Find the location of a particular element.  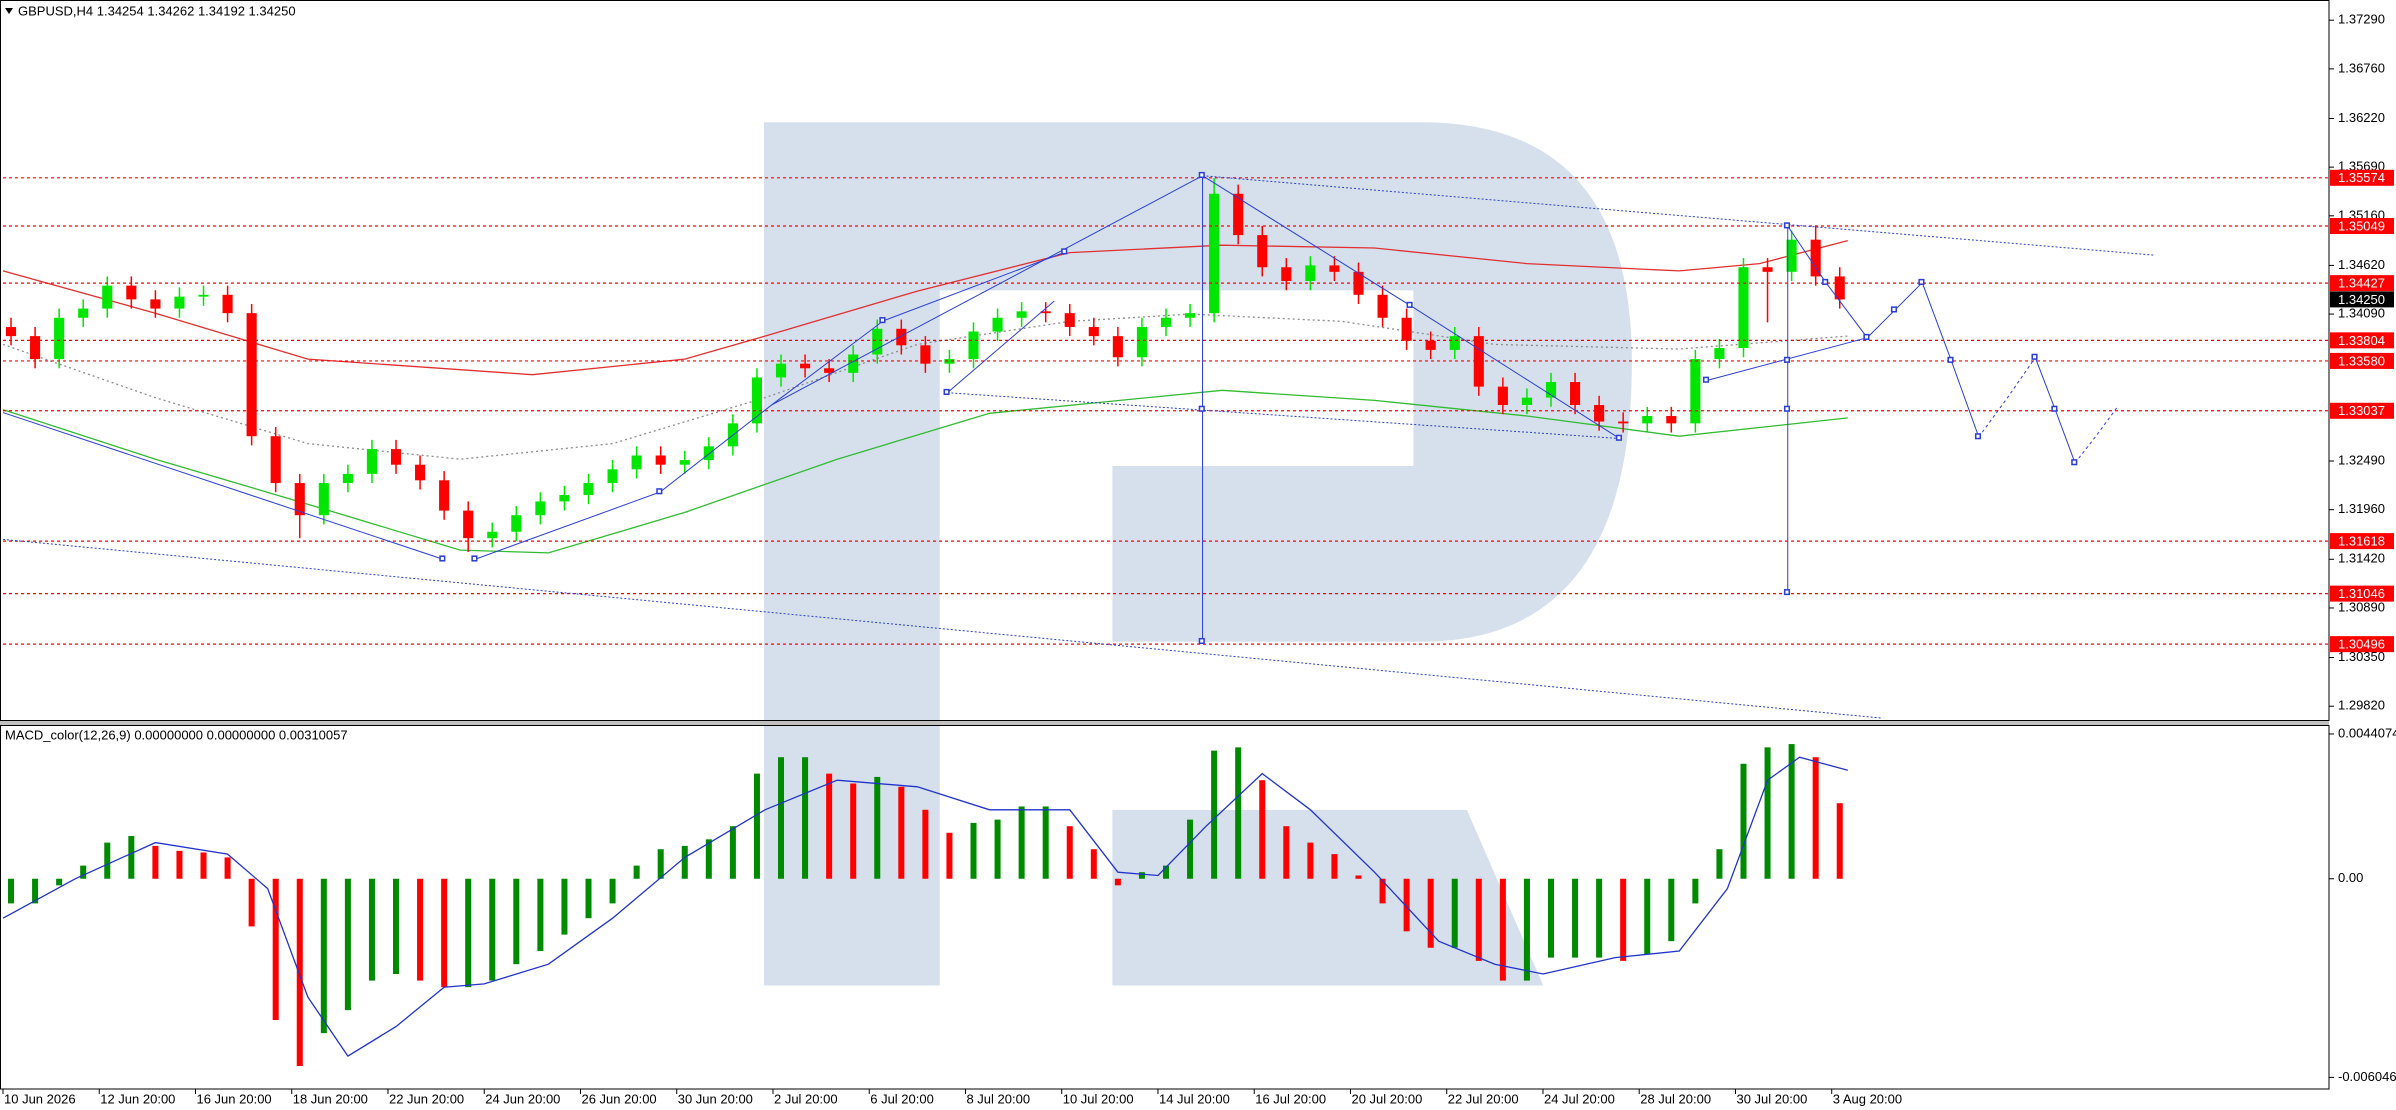

level-label: 1.35574 is located at coordinates (2361, 177).